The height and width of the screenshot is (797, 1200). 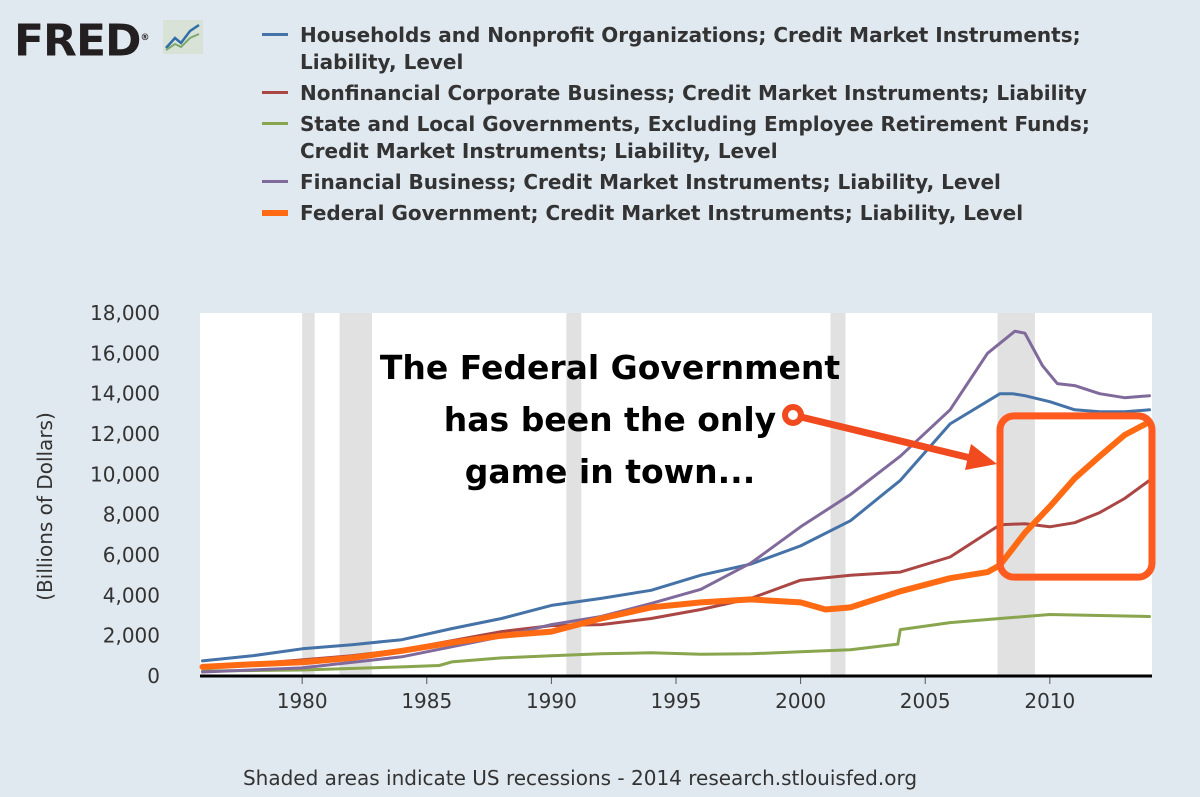 What do you see at coordinates (925, 701) in the screenshot?
I see `x-tick-label: 2005` at bounding box center [925, 701].